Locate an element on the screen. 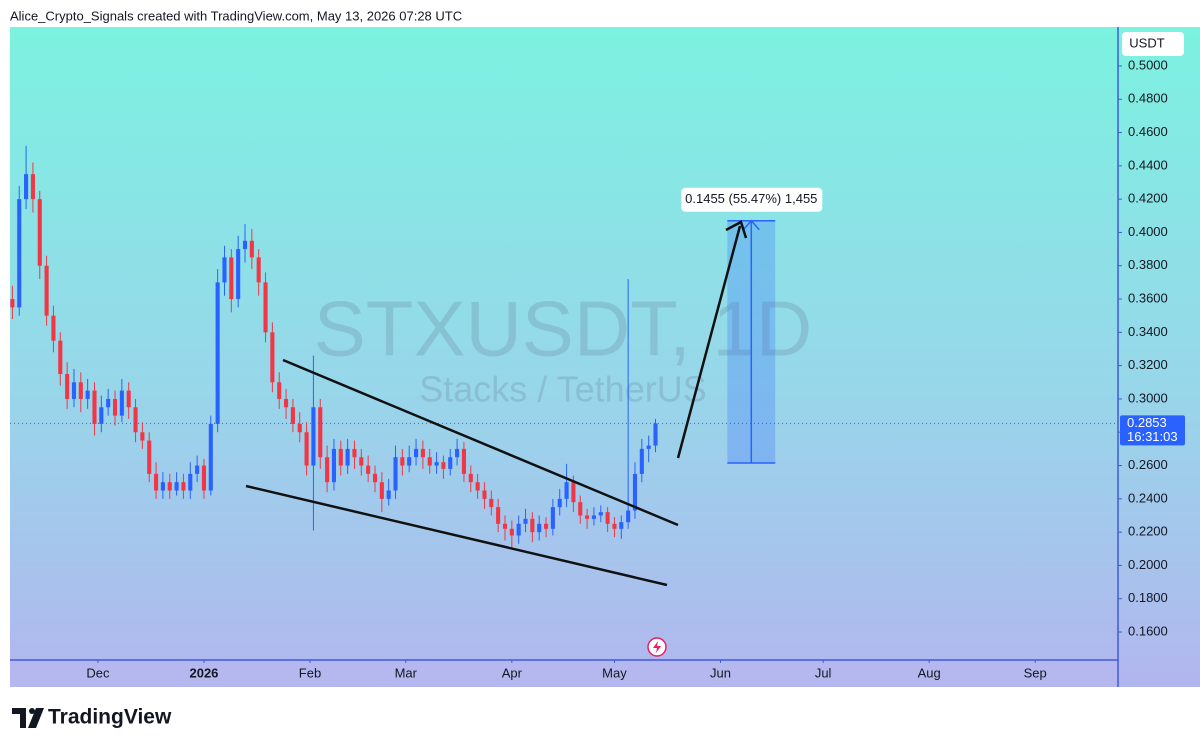 This screenshot has height=747, width=1200. currency-box is located at coordinates (1153, 44).